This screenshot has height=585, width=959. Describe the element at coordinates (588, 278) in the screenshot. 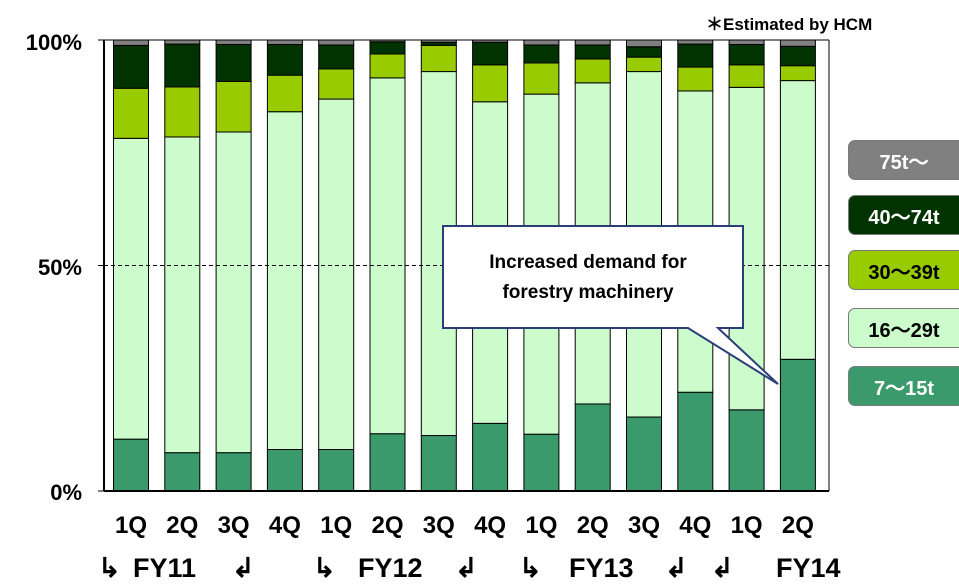

I see `callout-text: Increased demand for forestry machinery` at that location.